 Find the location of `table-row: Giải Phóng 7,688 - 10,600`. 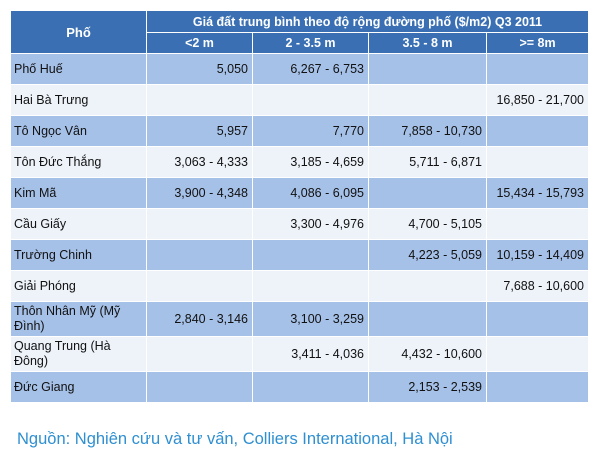

table-row: Giải Phóng 7,688 - 10,600 is located at coordinates (300, 286).